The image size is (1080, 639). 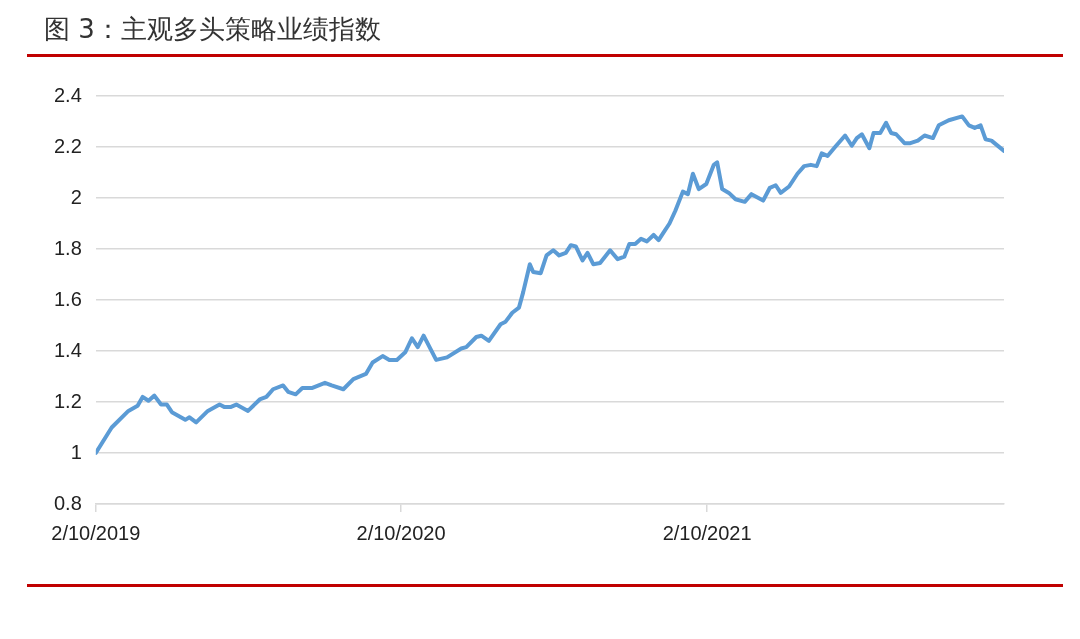 I want to click on y-tick-label: 1.6, so click(x=67, y=298).